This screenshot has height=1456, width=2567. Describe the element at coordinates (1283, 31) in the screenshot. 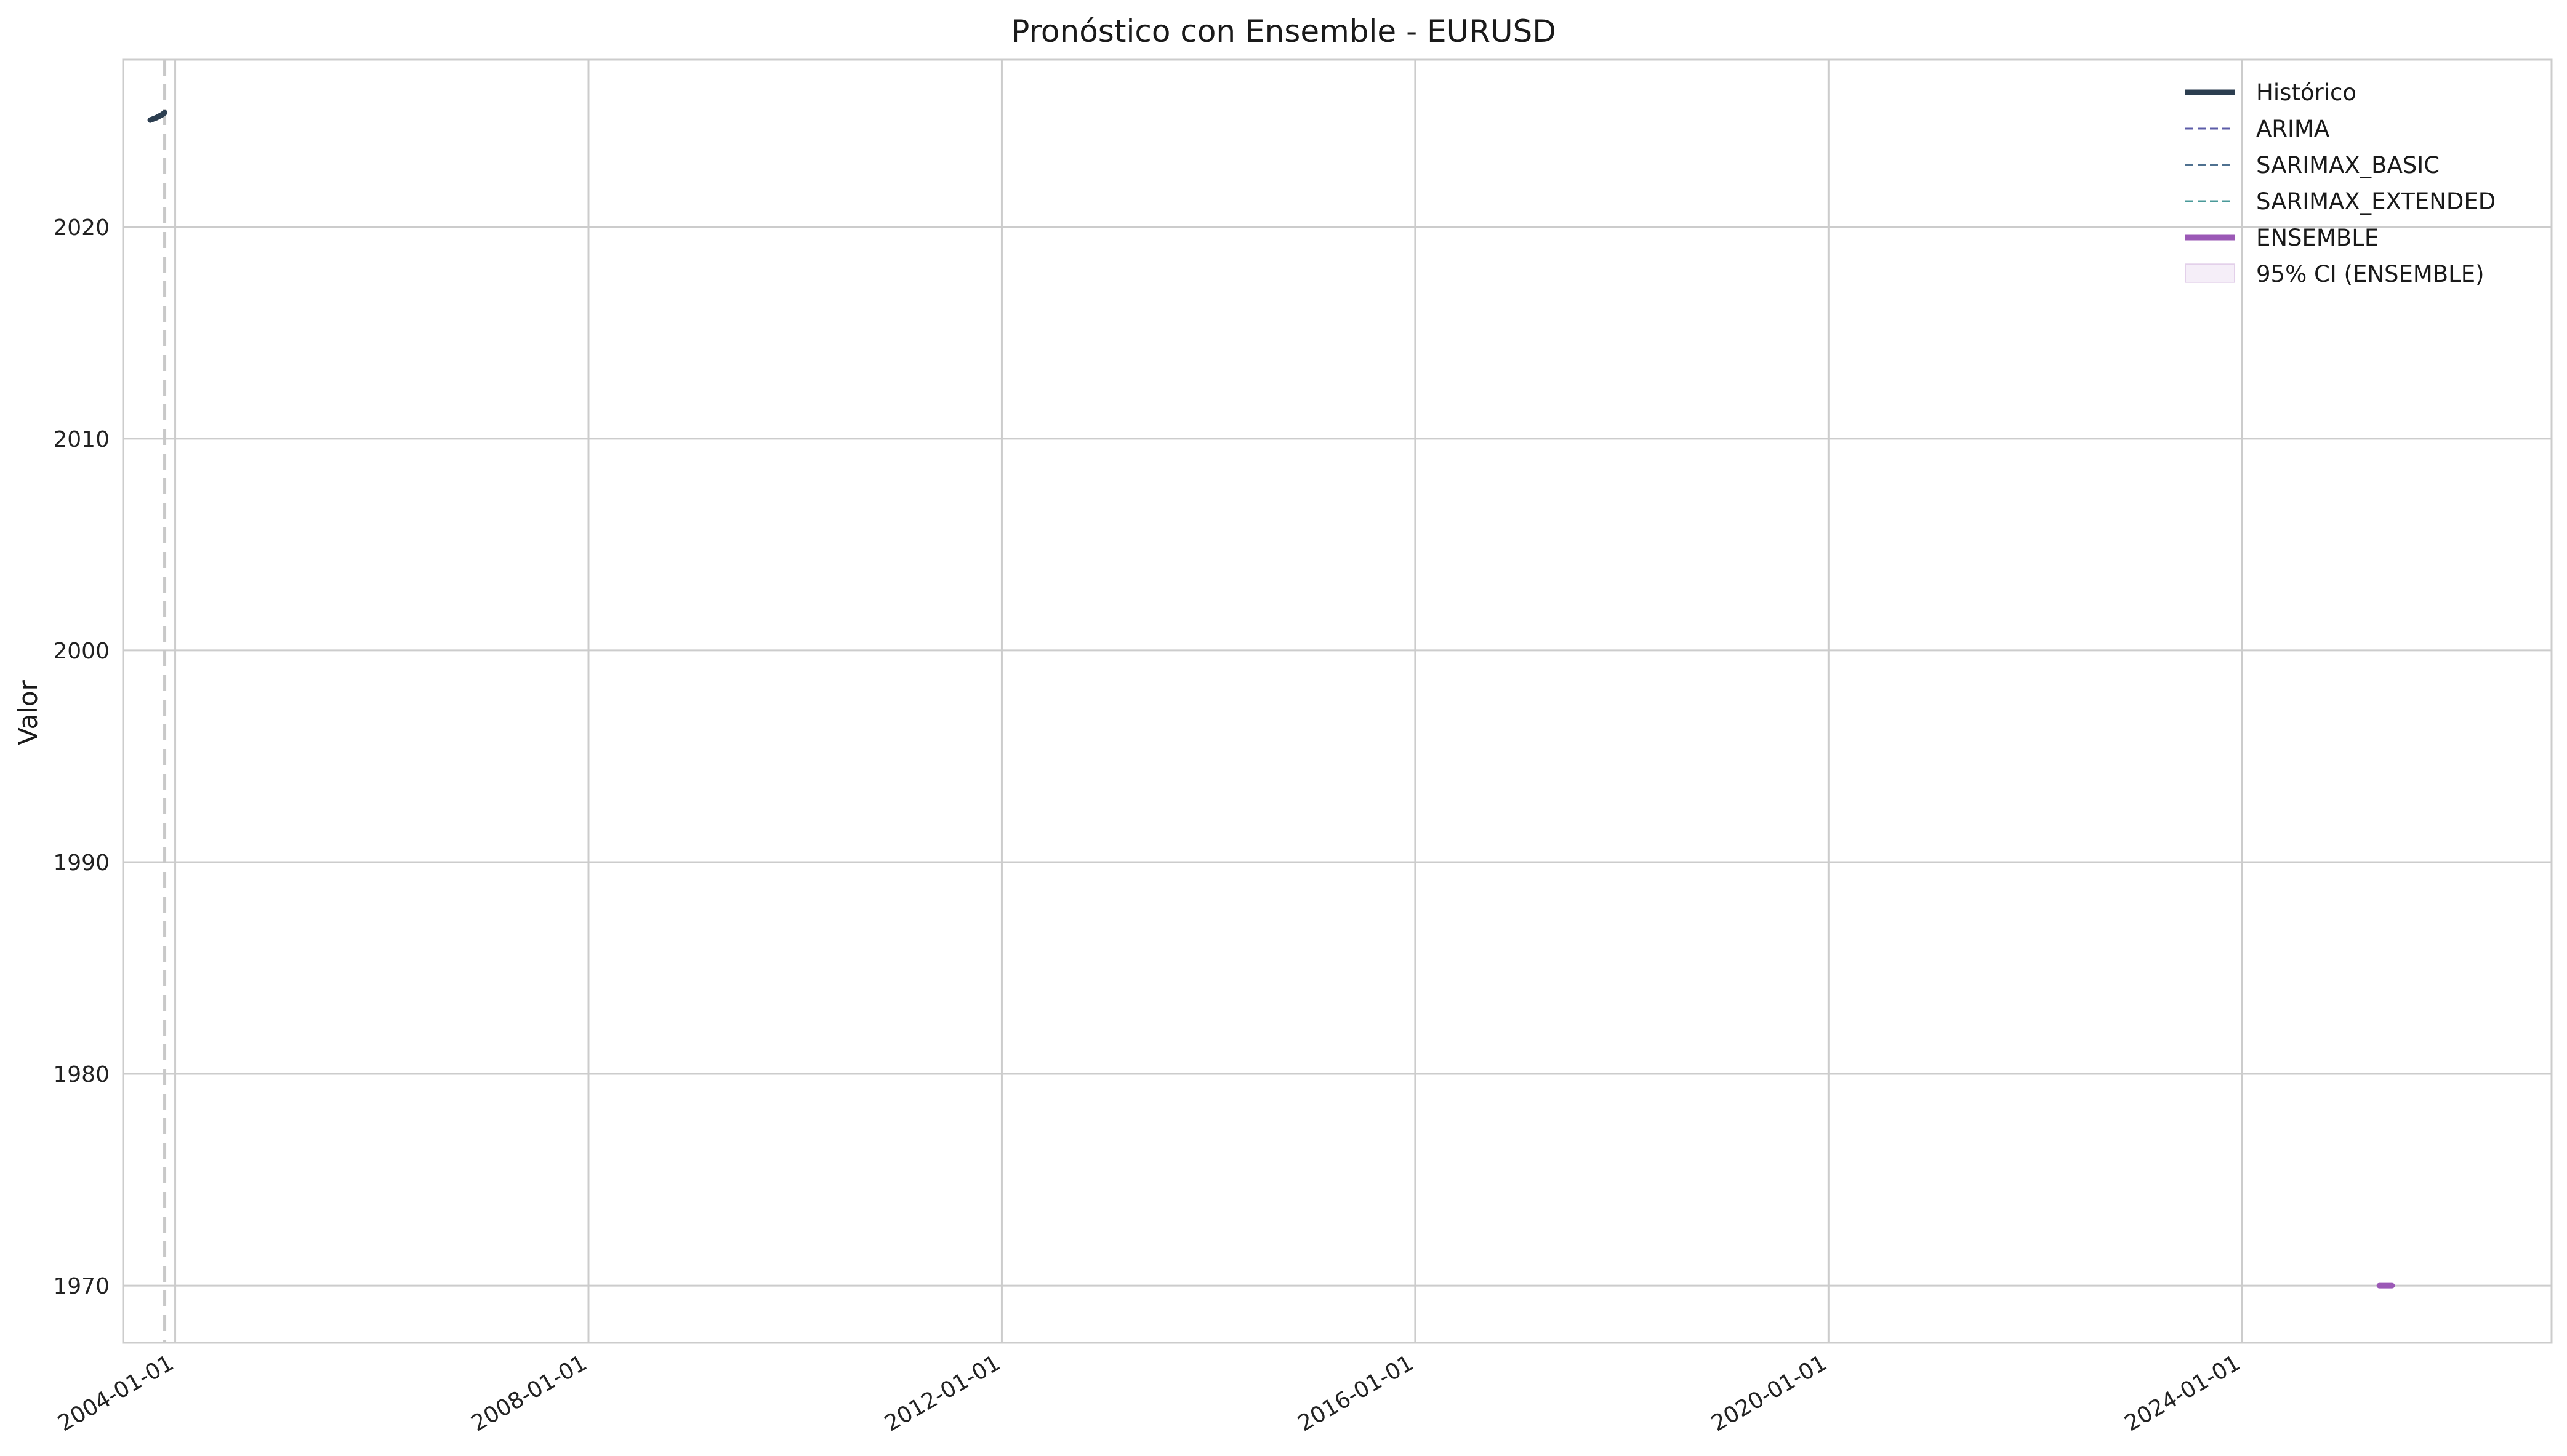

I see `chart-title: Pronóstico con Ensemble - EURUSD` at that location.